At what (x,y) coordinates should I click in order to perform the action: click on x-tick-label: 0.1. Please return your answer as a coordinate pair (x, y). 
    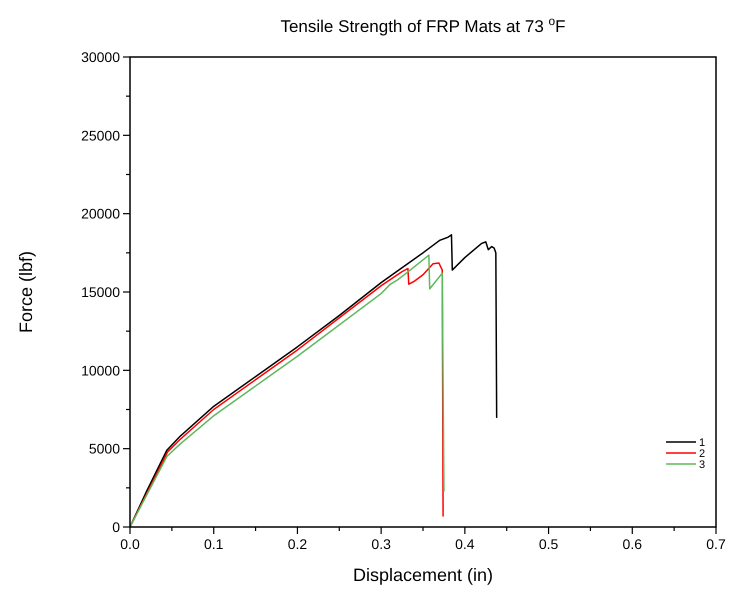
    Looking at the image, I should click on (214, 544).